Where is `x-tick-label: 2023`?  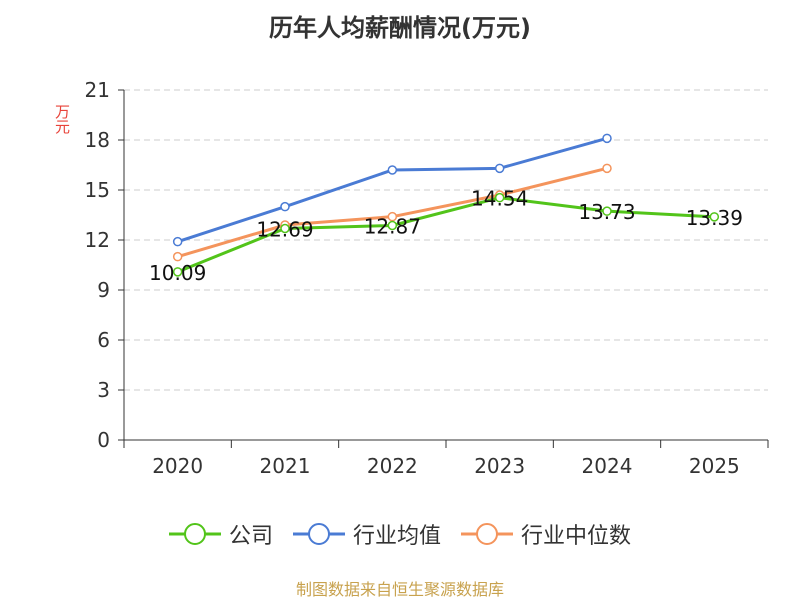 x-tick-label: 2023 is located at coordinates (499, 466).